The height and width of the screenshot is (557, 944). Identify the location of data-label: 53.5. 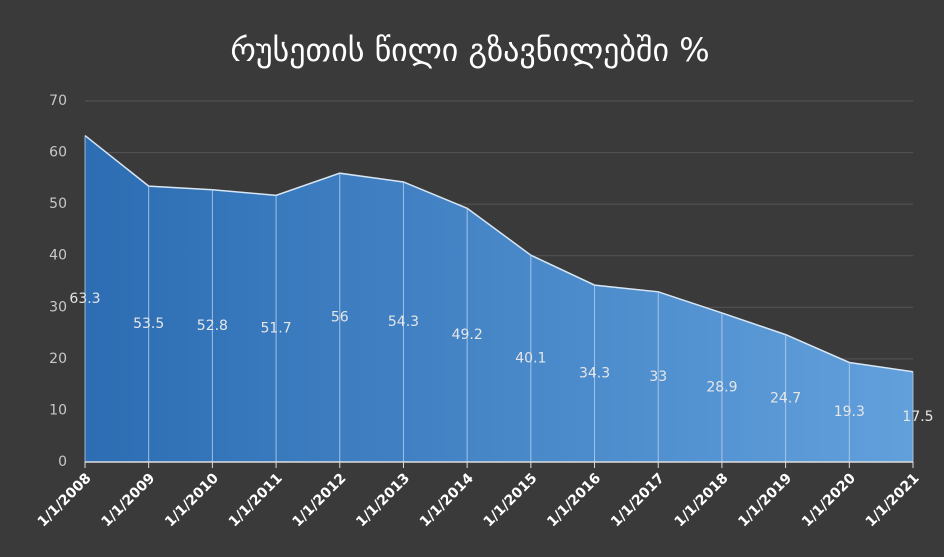
(148, 324).